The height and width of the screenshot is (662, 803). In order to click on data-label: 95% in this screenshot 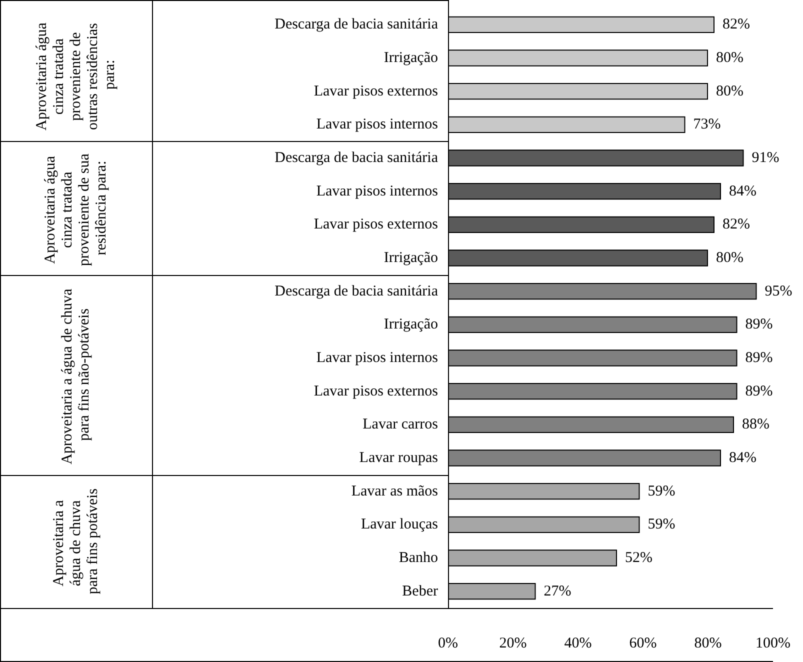, I will do `click(778, 291)`.